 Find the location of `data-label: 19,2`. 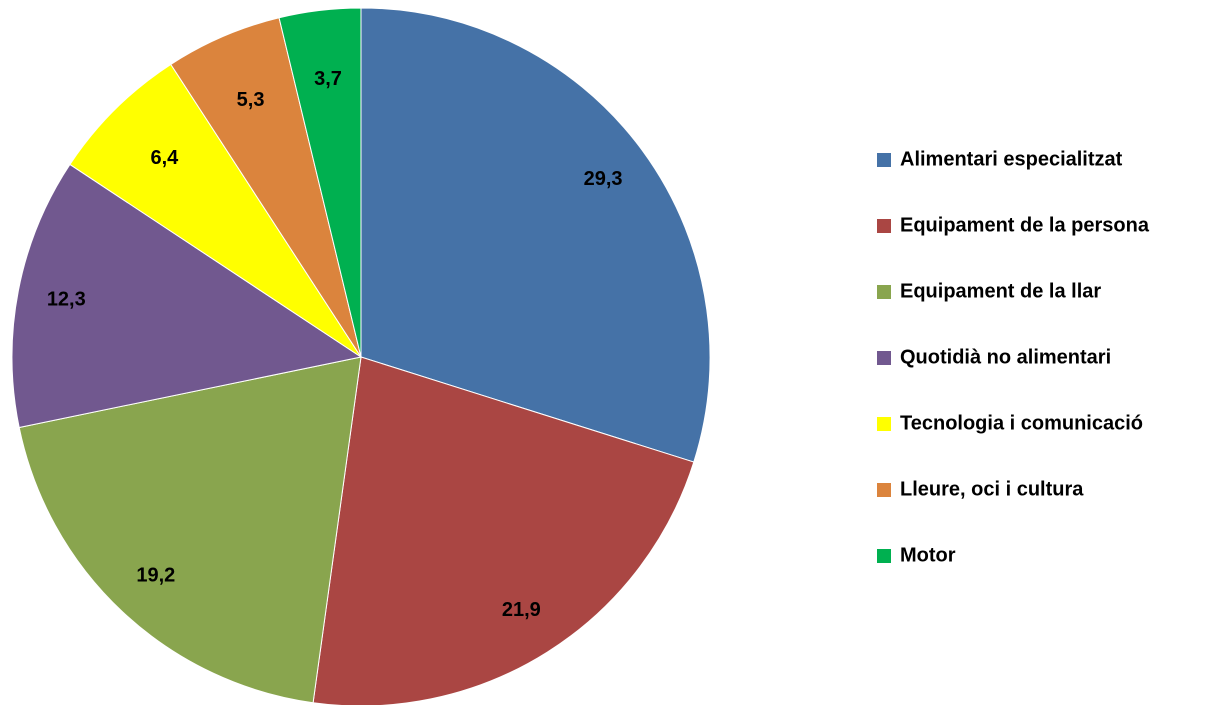

data-label: 19,2 is located at coordinates (155, 575).